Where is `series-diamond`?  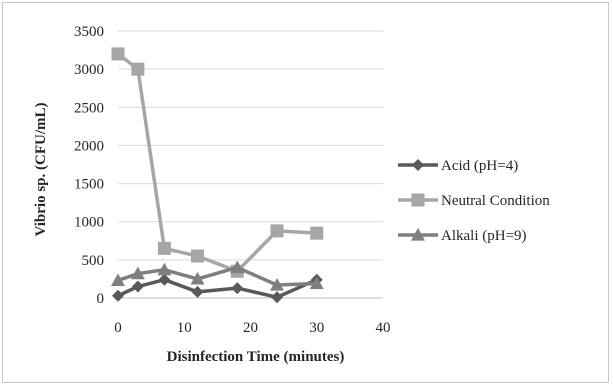
series-diamond is located at coordinates (217, 288).